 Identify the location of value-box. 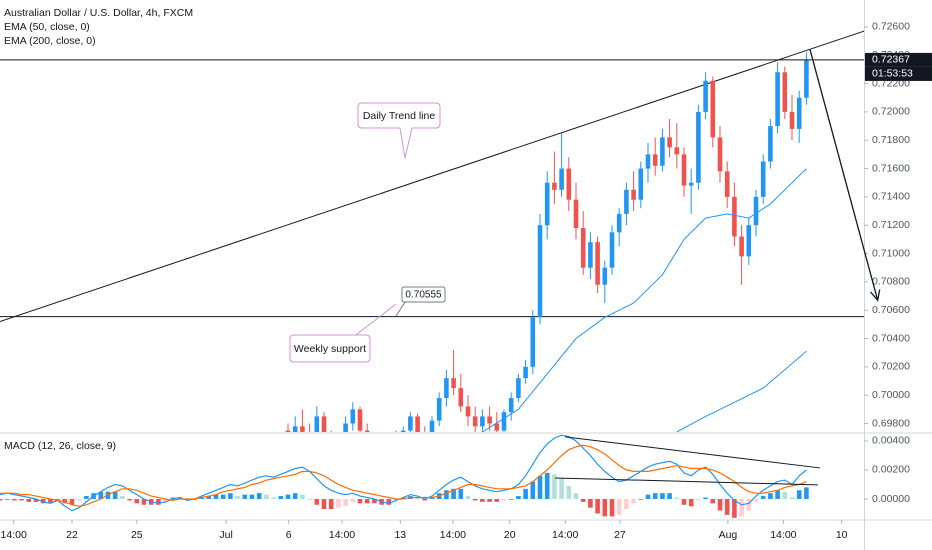
(423, 294).